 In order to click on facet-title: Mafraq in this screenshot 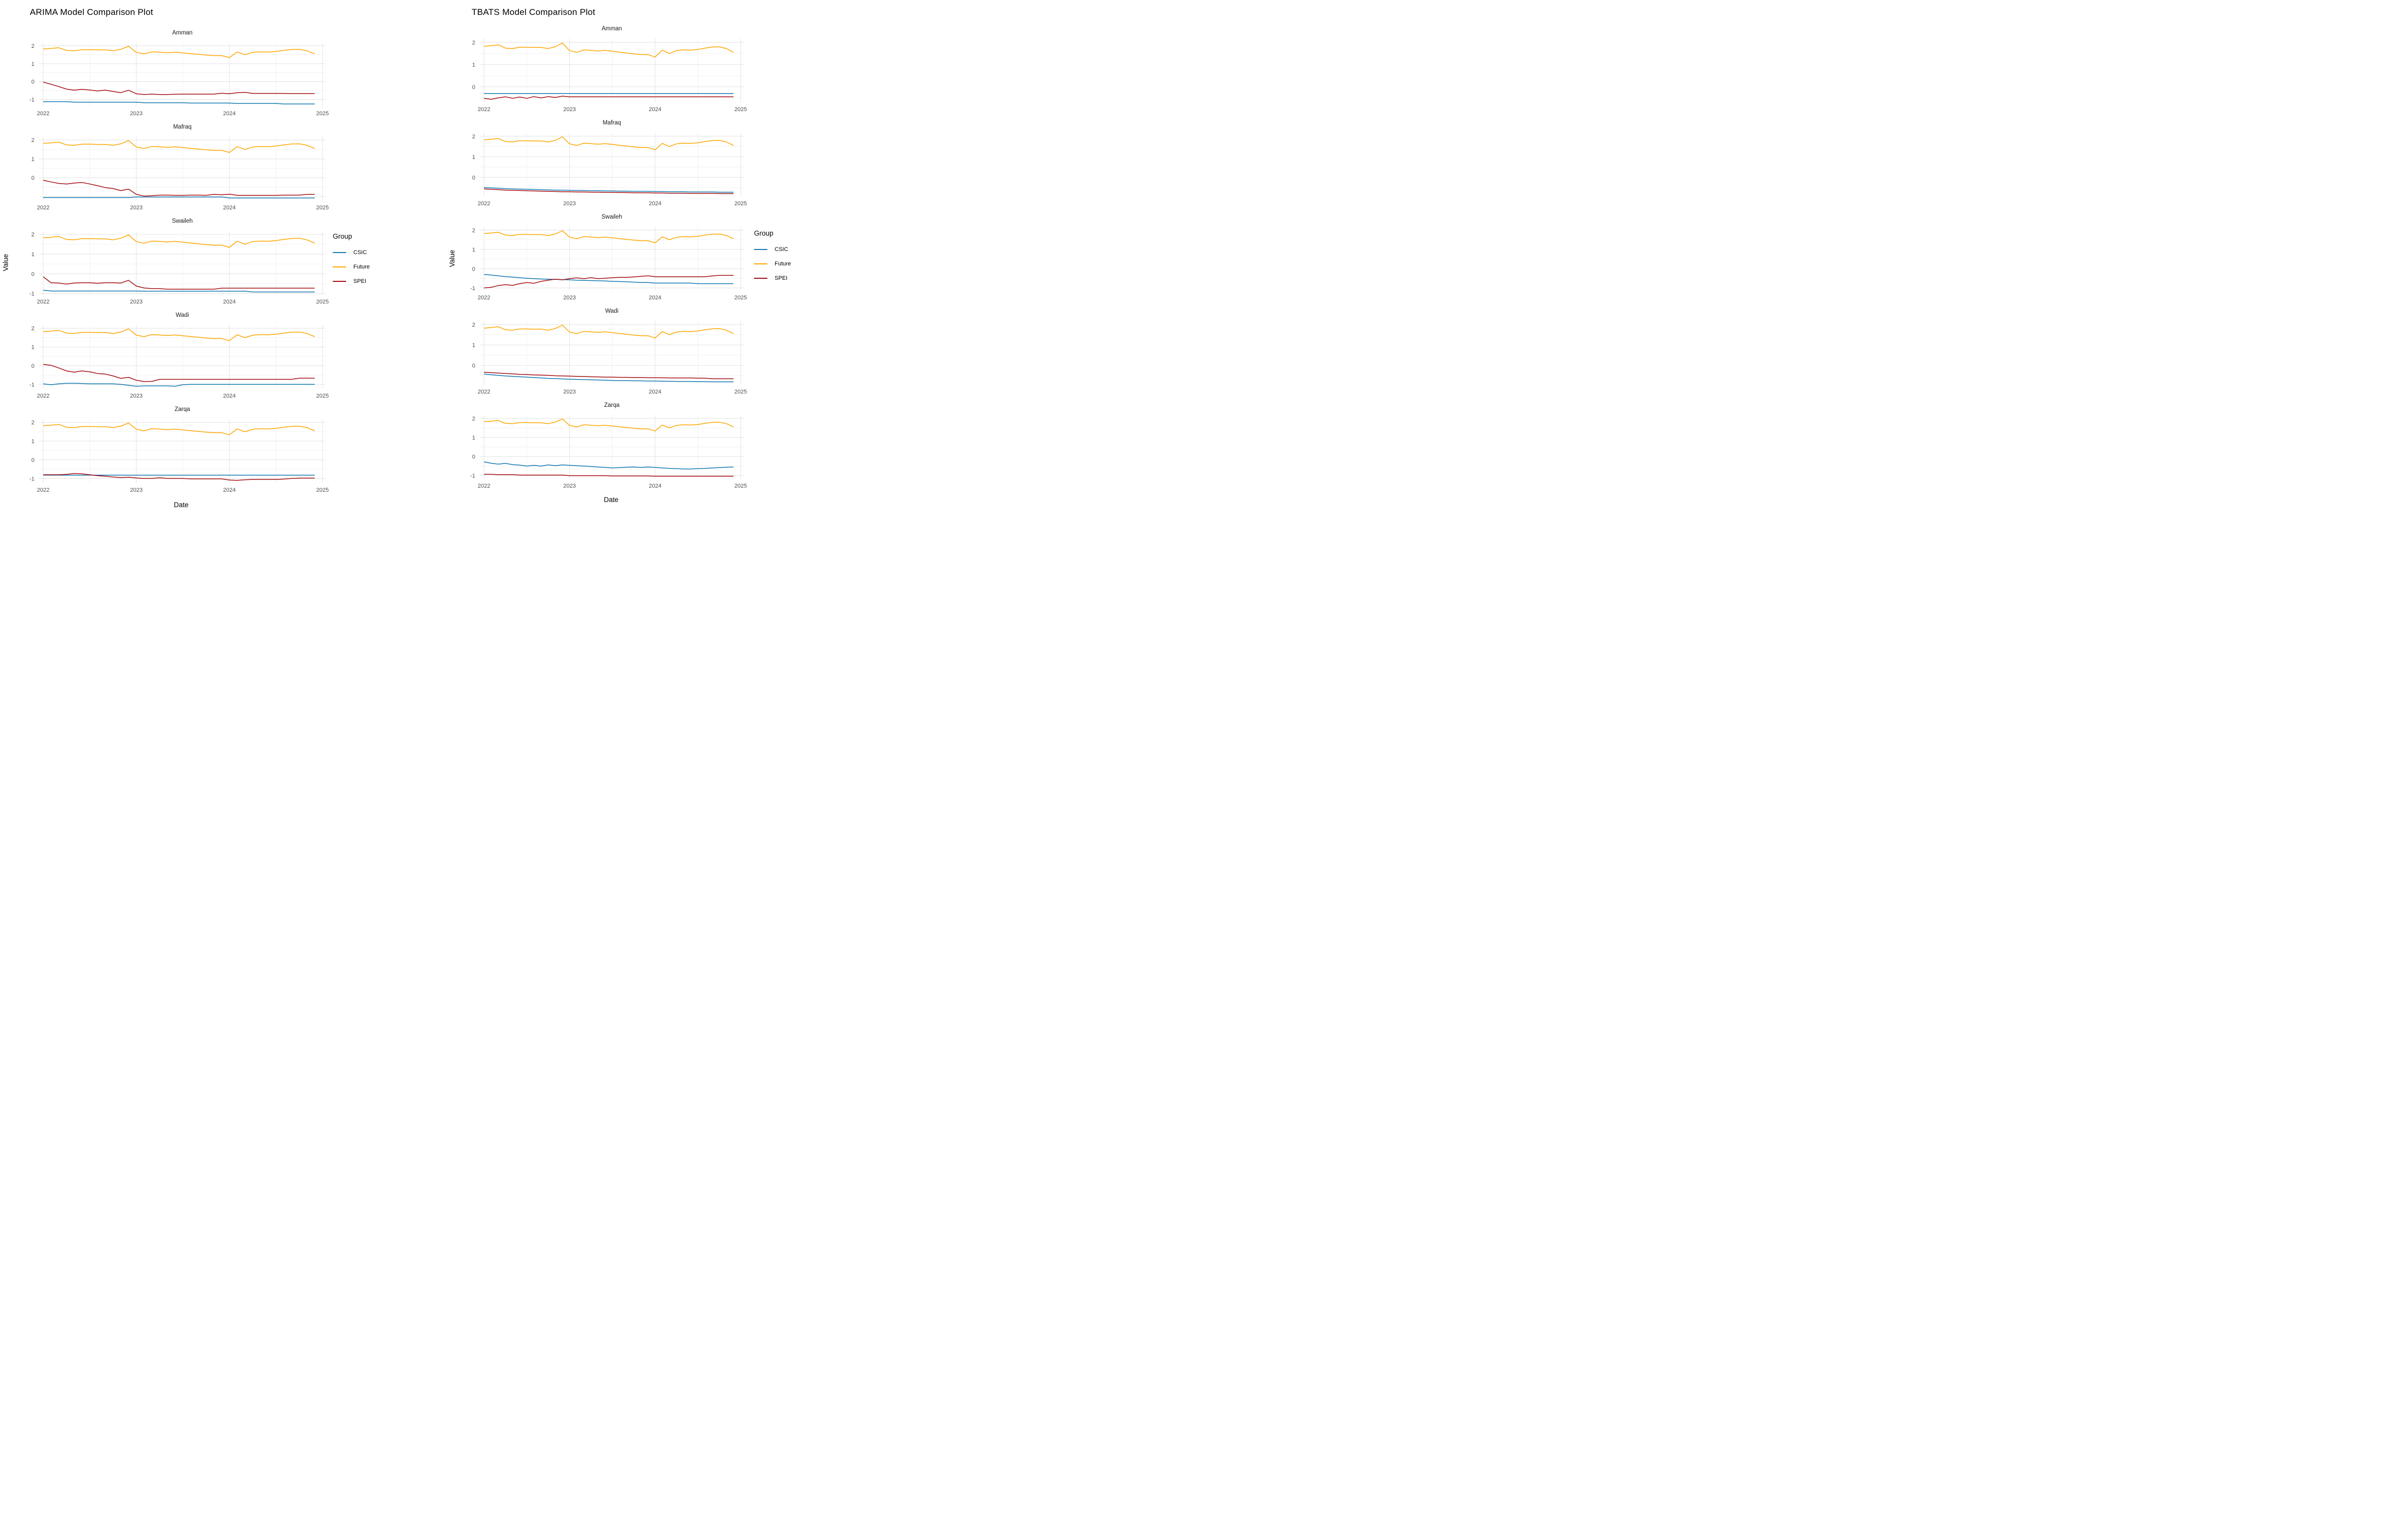, I will do `click(612, 123)`.